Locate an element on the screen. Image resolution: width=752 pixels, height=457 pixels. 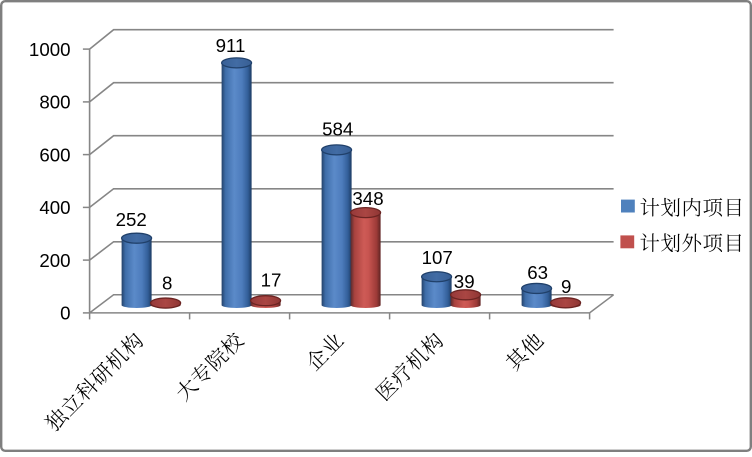
svg-text: 584 is located at coordinates (337, 128).